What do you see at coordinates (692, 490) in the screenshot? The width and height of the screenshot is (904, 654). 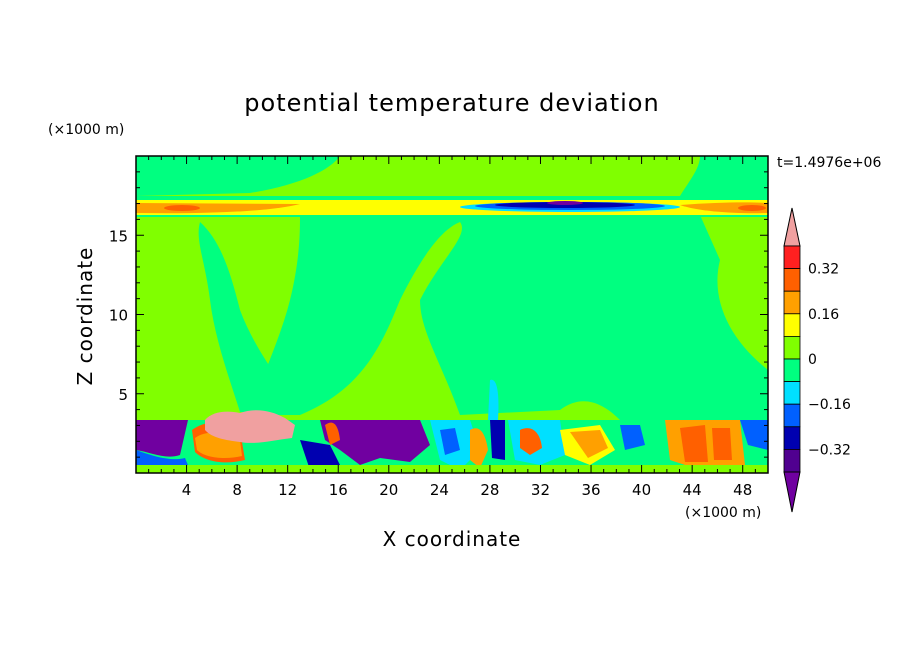 I see `x-tick-label: 44` at bounding box center [692, 490].